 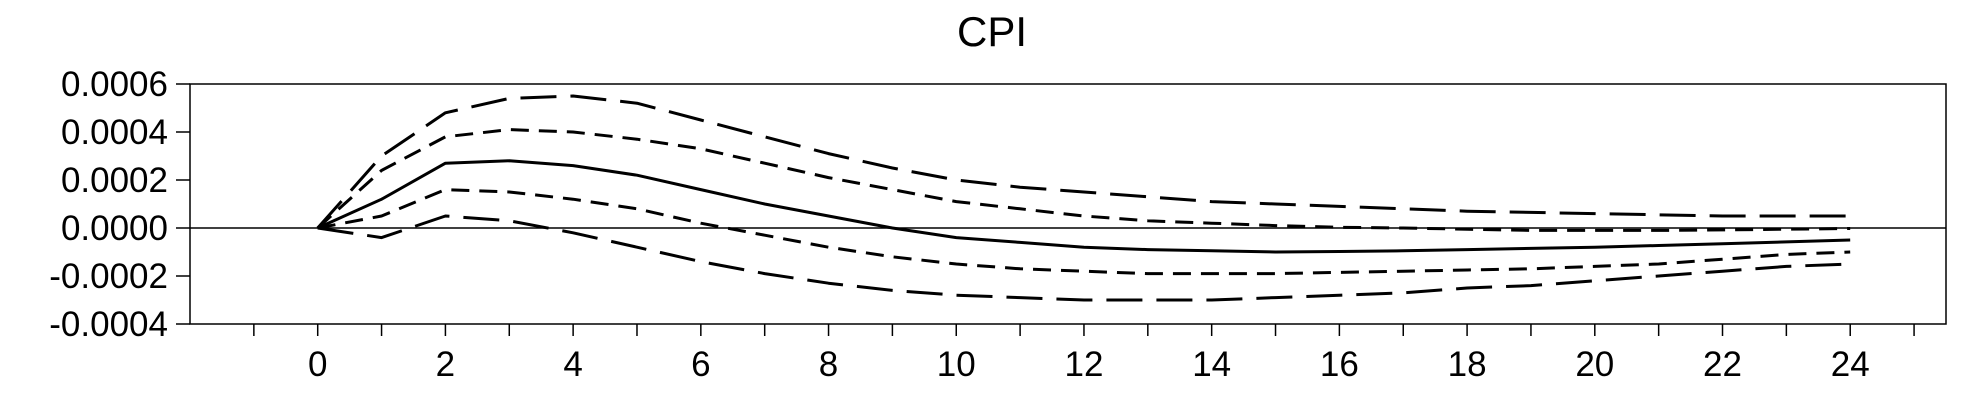 I want to click on y-tick-label: 0.0000, so click(x=114, y=228).